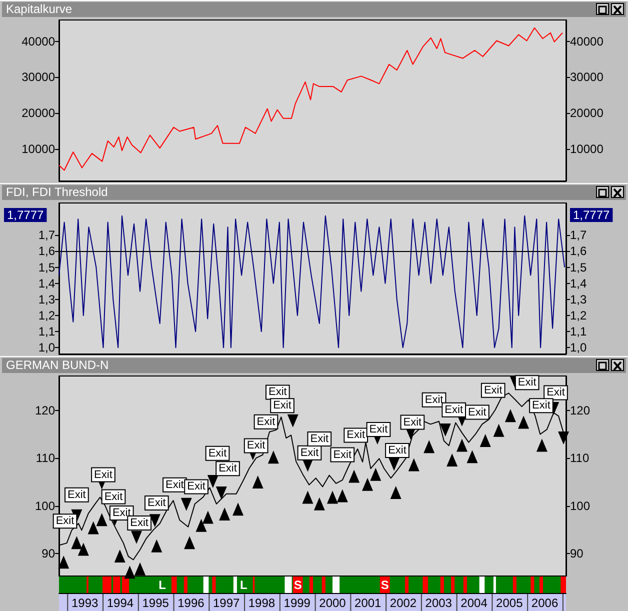 This screenshot has height=611, width=628. What do you see at coordinates (156, 603) in the screenshot?
I see `x-tick-label: 1995` at bounding box center [156, 603].